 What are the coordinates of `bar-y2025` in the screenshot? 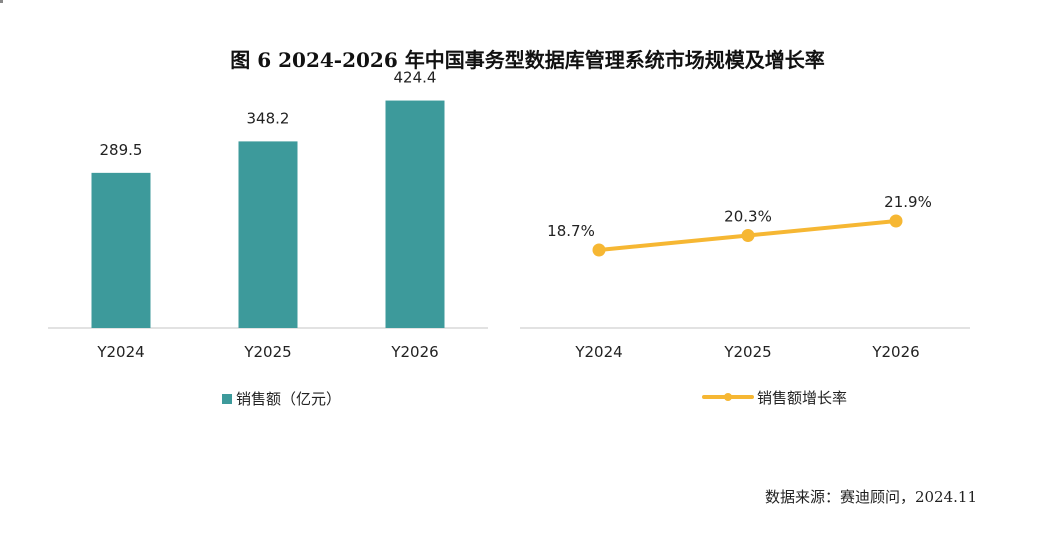 It's located at (268, 234).